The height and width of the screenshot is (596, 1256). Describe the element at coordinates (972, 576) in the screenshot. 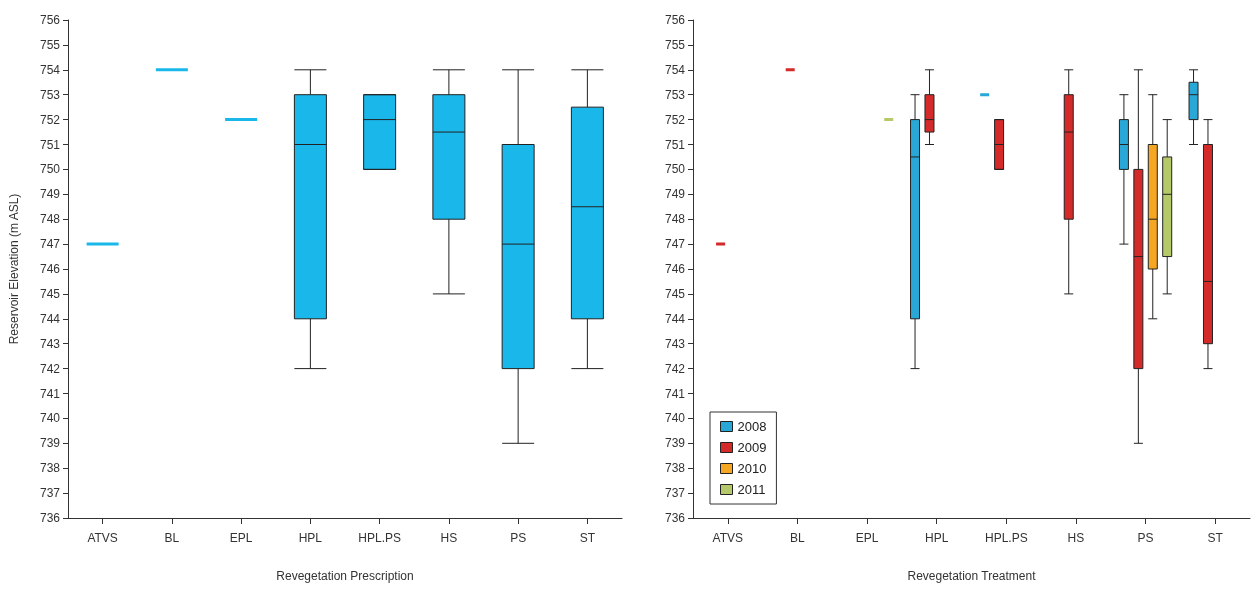

I see `x-axis-title: Revegetation Treatment` at that location.